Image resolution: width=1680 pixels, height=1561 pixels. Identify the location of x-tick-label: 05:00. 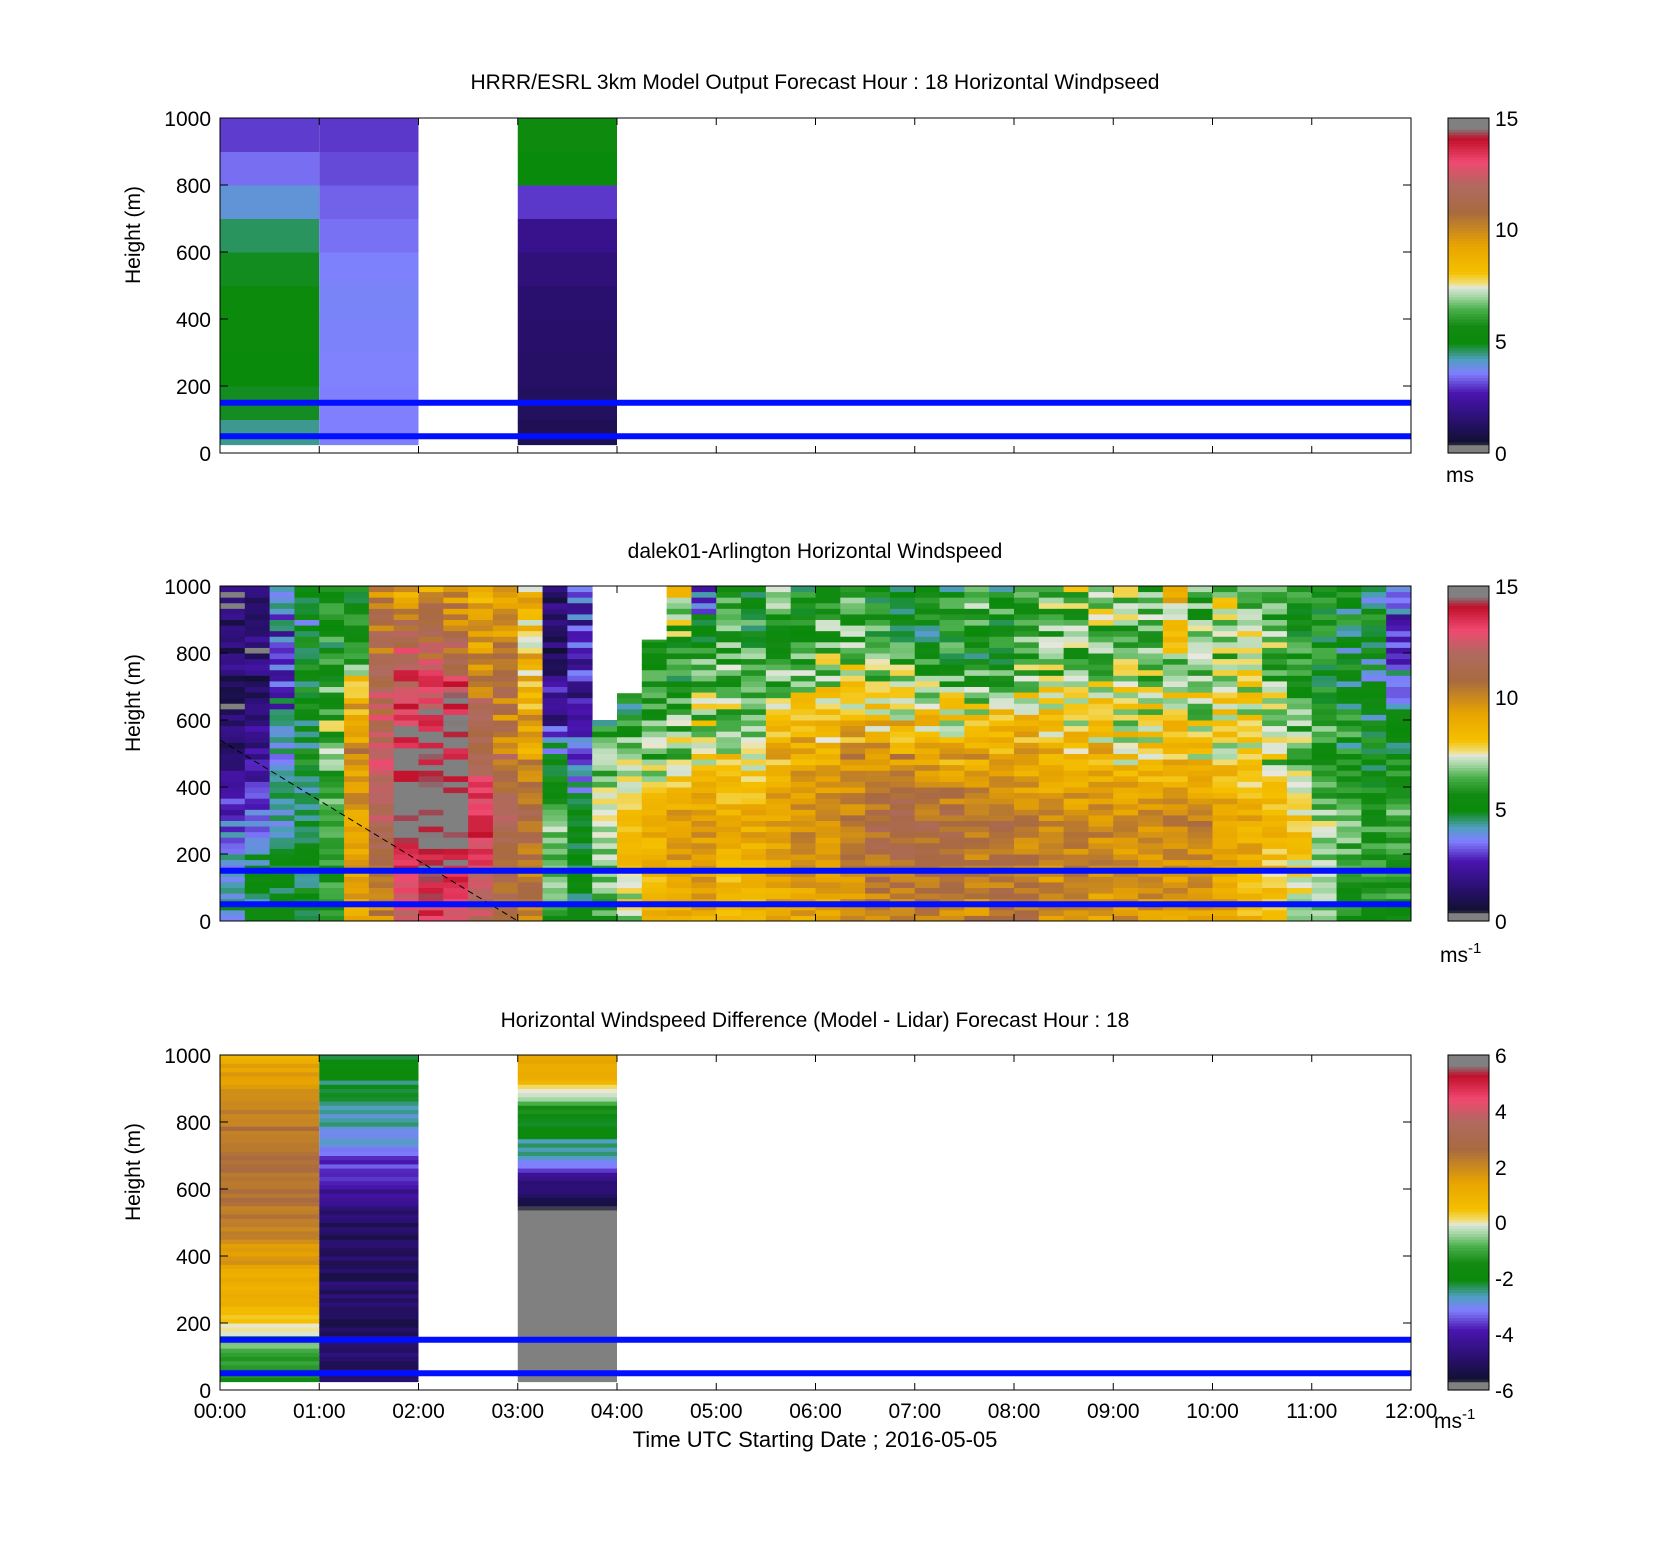
(716, 1411).